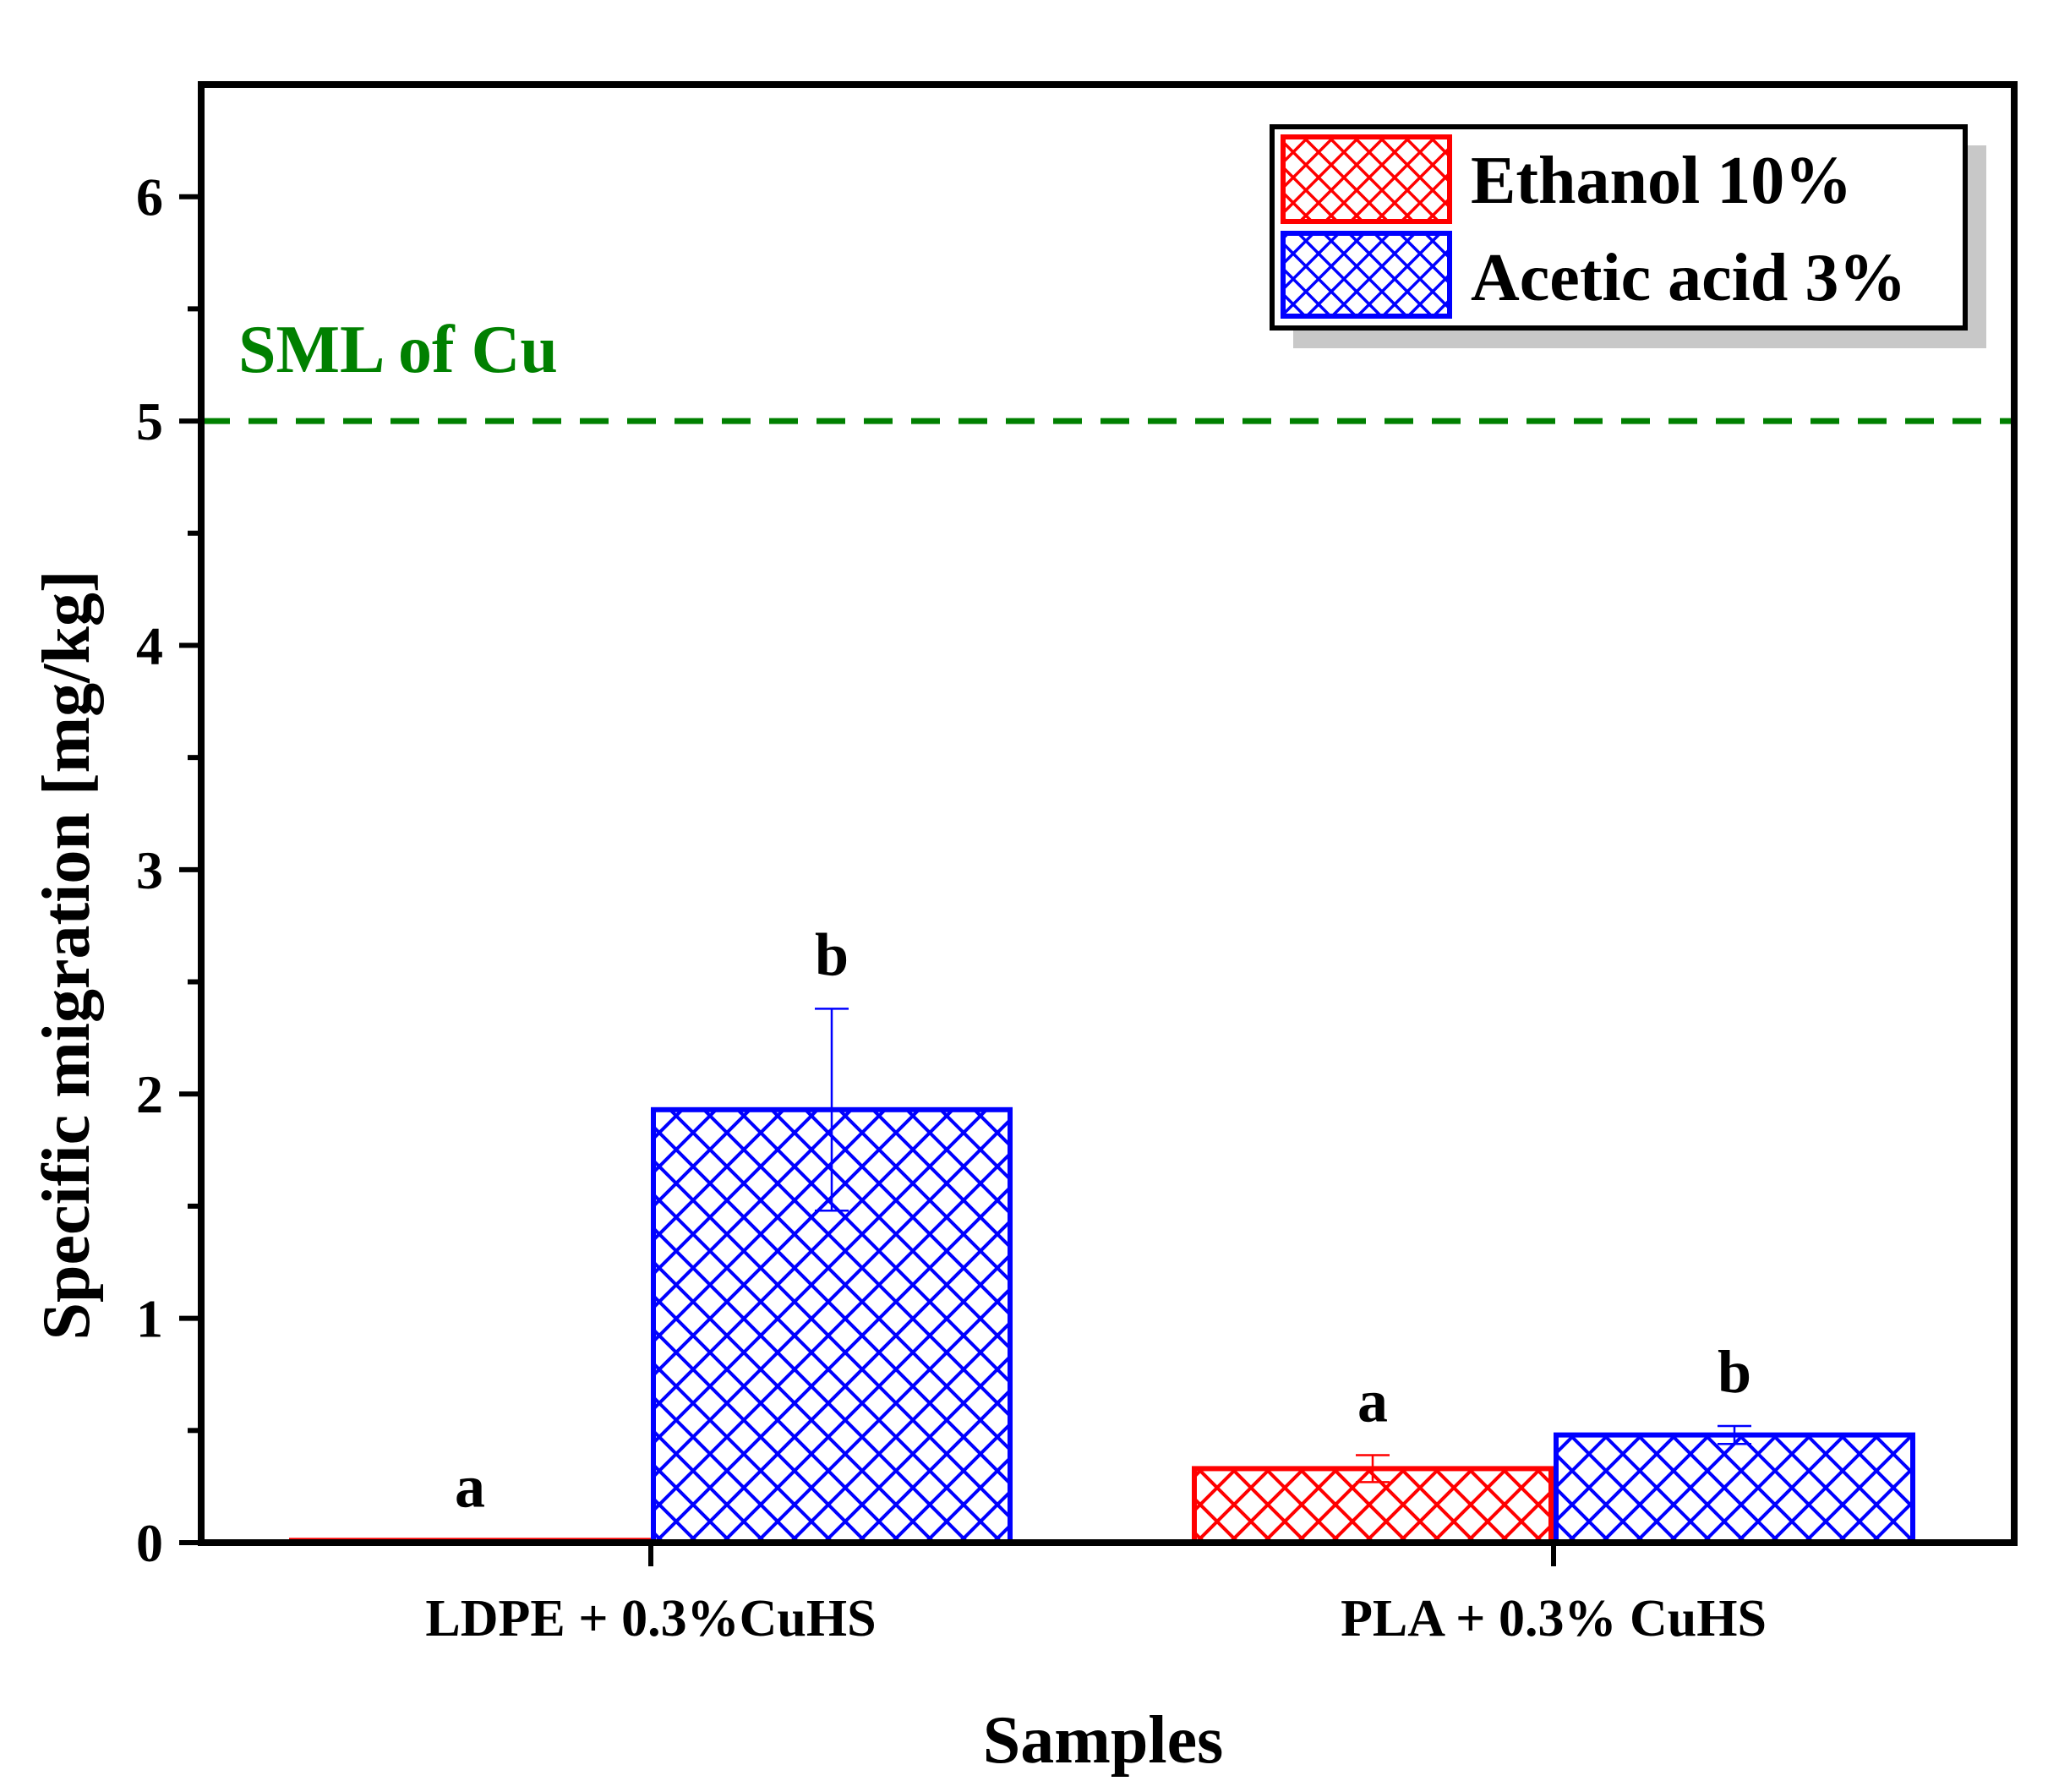 Image resolution: width=2059 pixels, height=1792 pixels. I want to click on bar, so click(1734, 1488).